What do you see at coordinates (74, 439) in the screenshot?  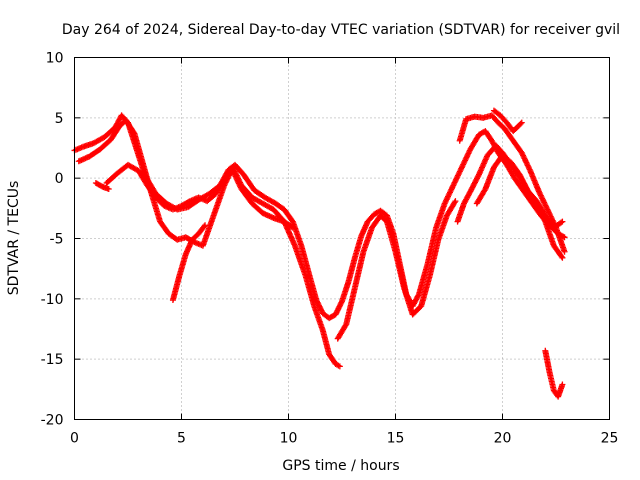 I see `x-tick-label: 0` at bounding box center [74, 439].